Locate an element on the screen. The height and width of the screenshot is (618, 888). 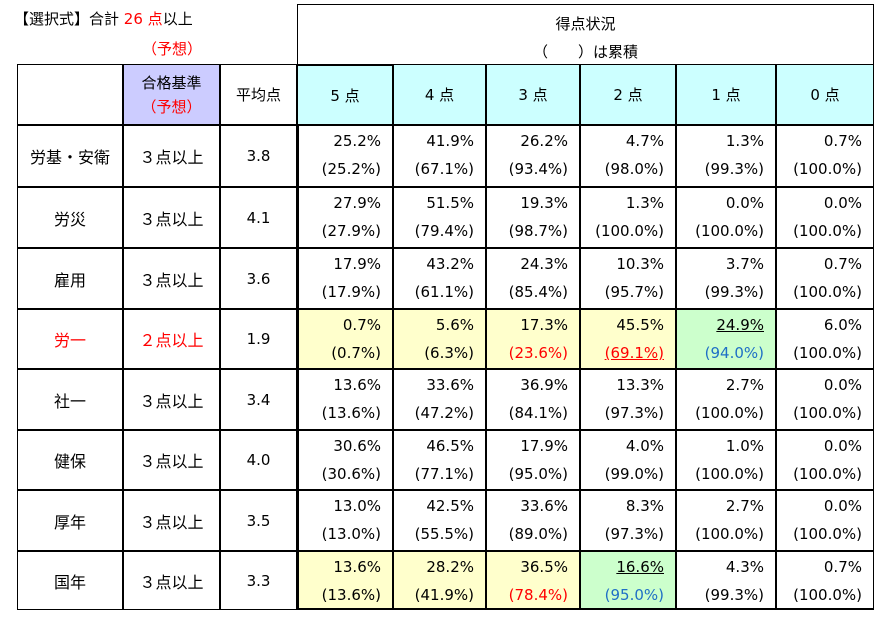
score-cell: 17.3% (23.6%) is located at coordinates (533, 339).